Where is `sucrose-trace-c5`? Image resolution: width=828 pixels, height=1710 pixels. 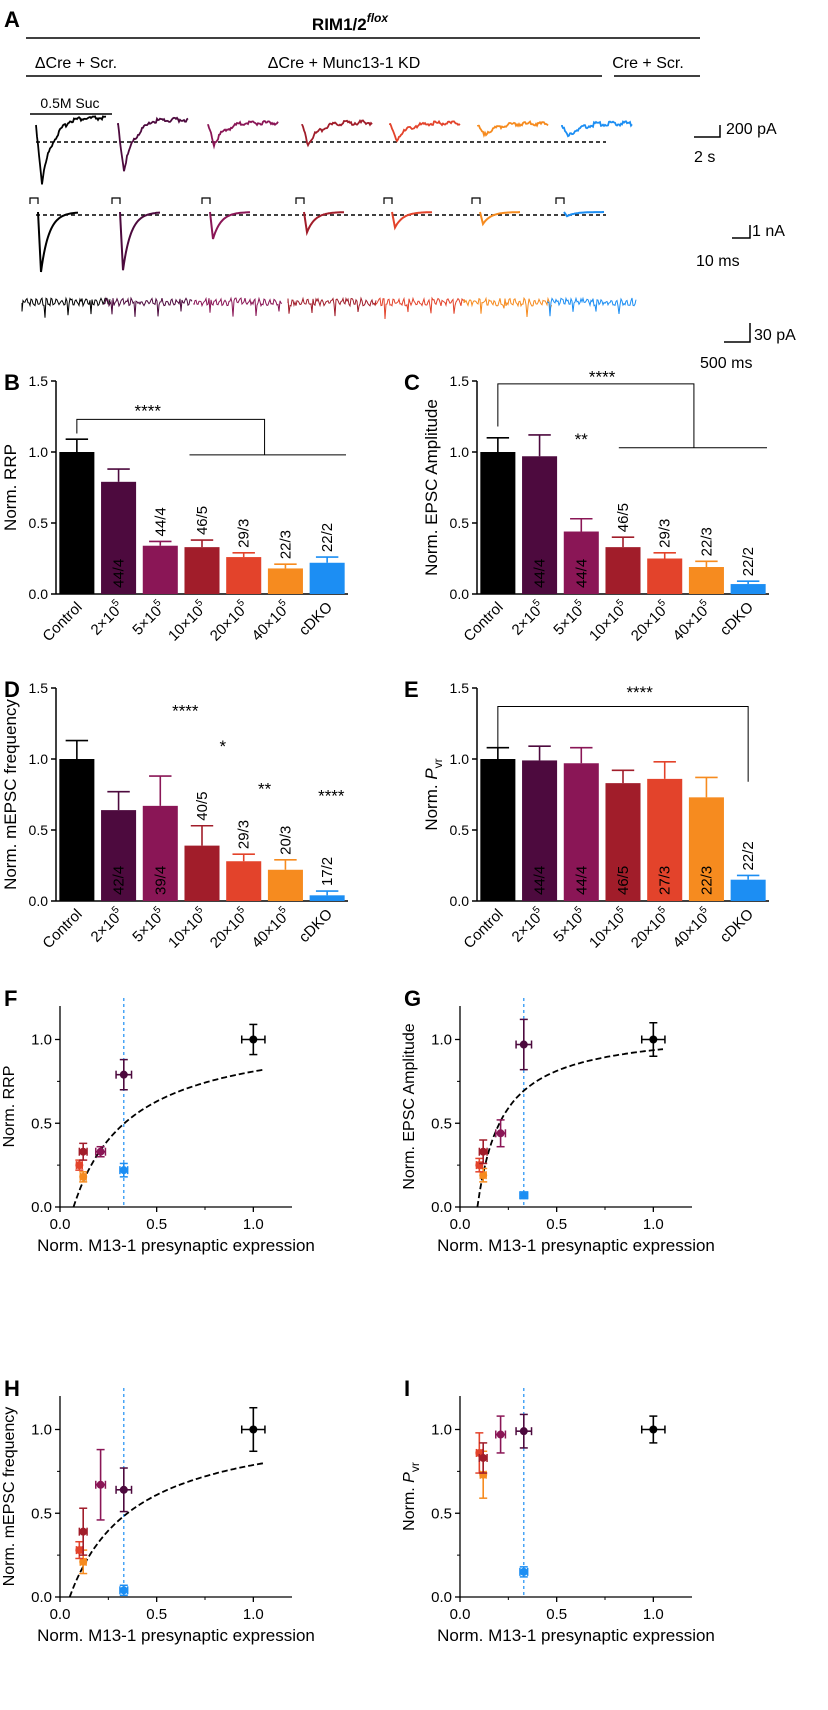
sucrose-trace-c5 is located at coordinates (243, 135).